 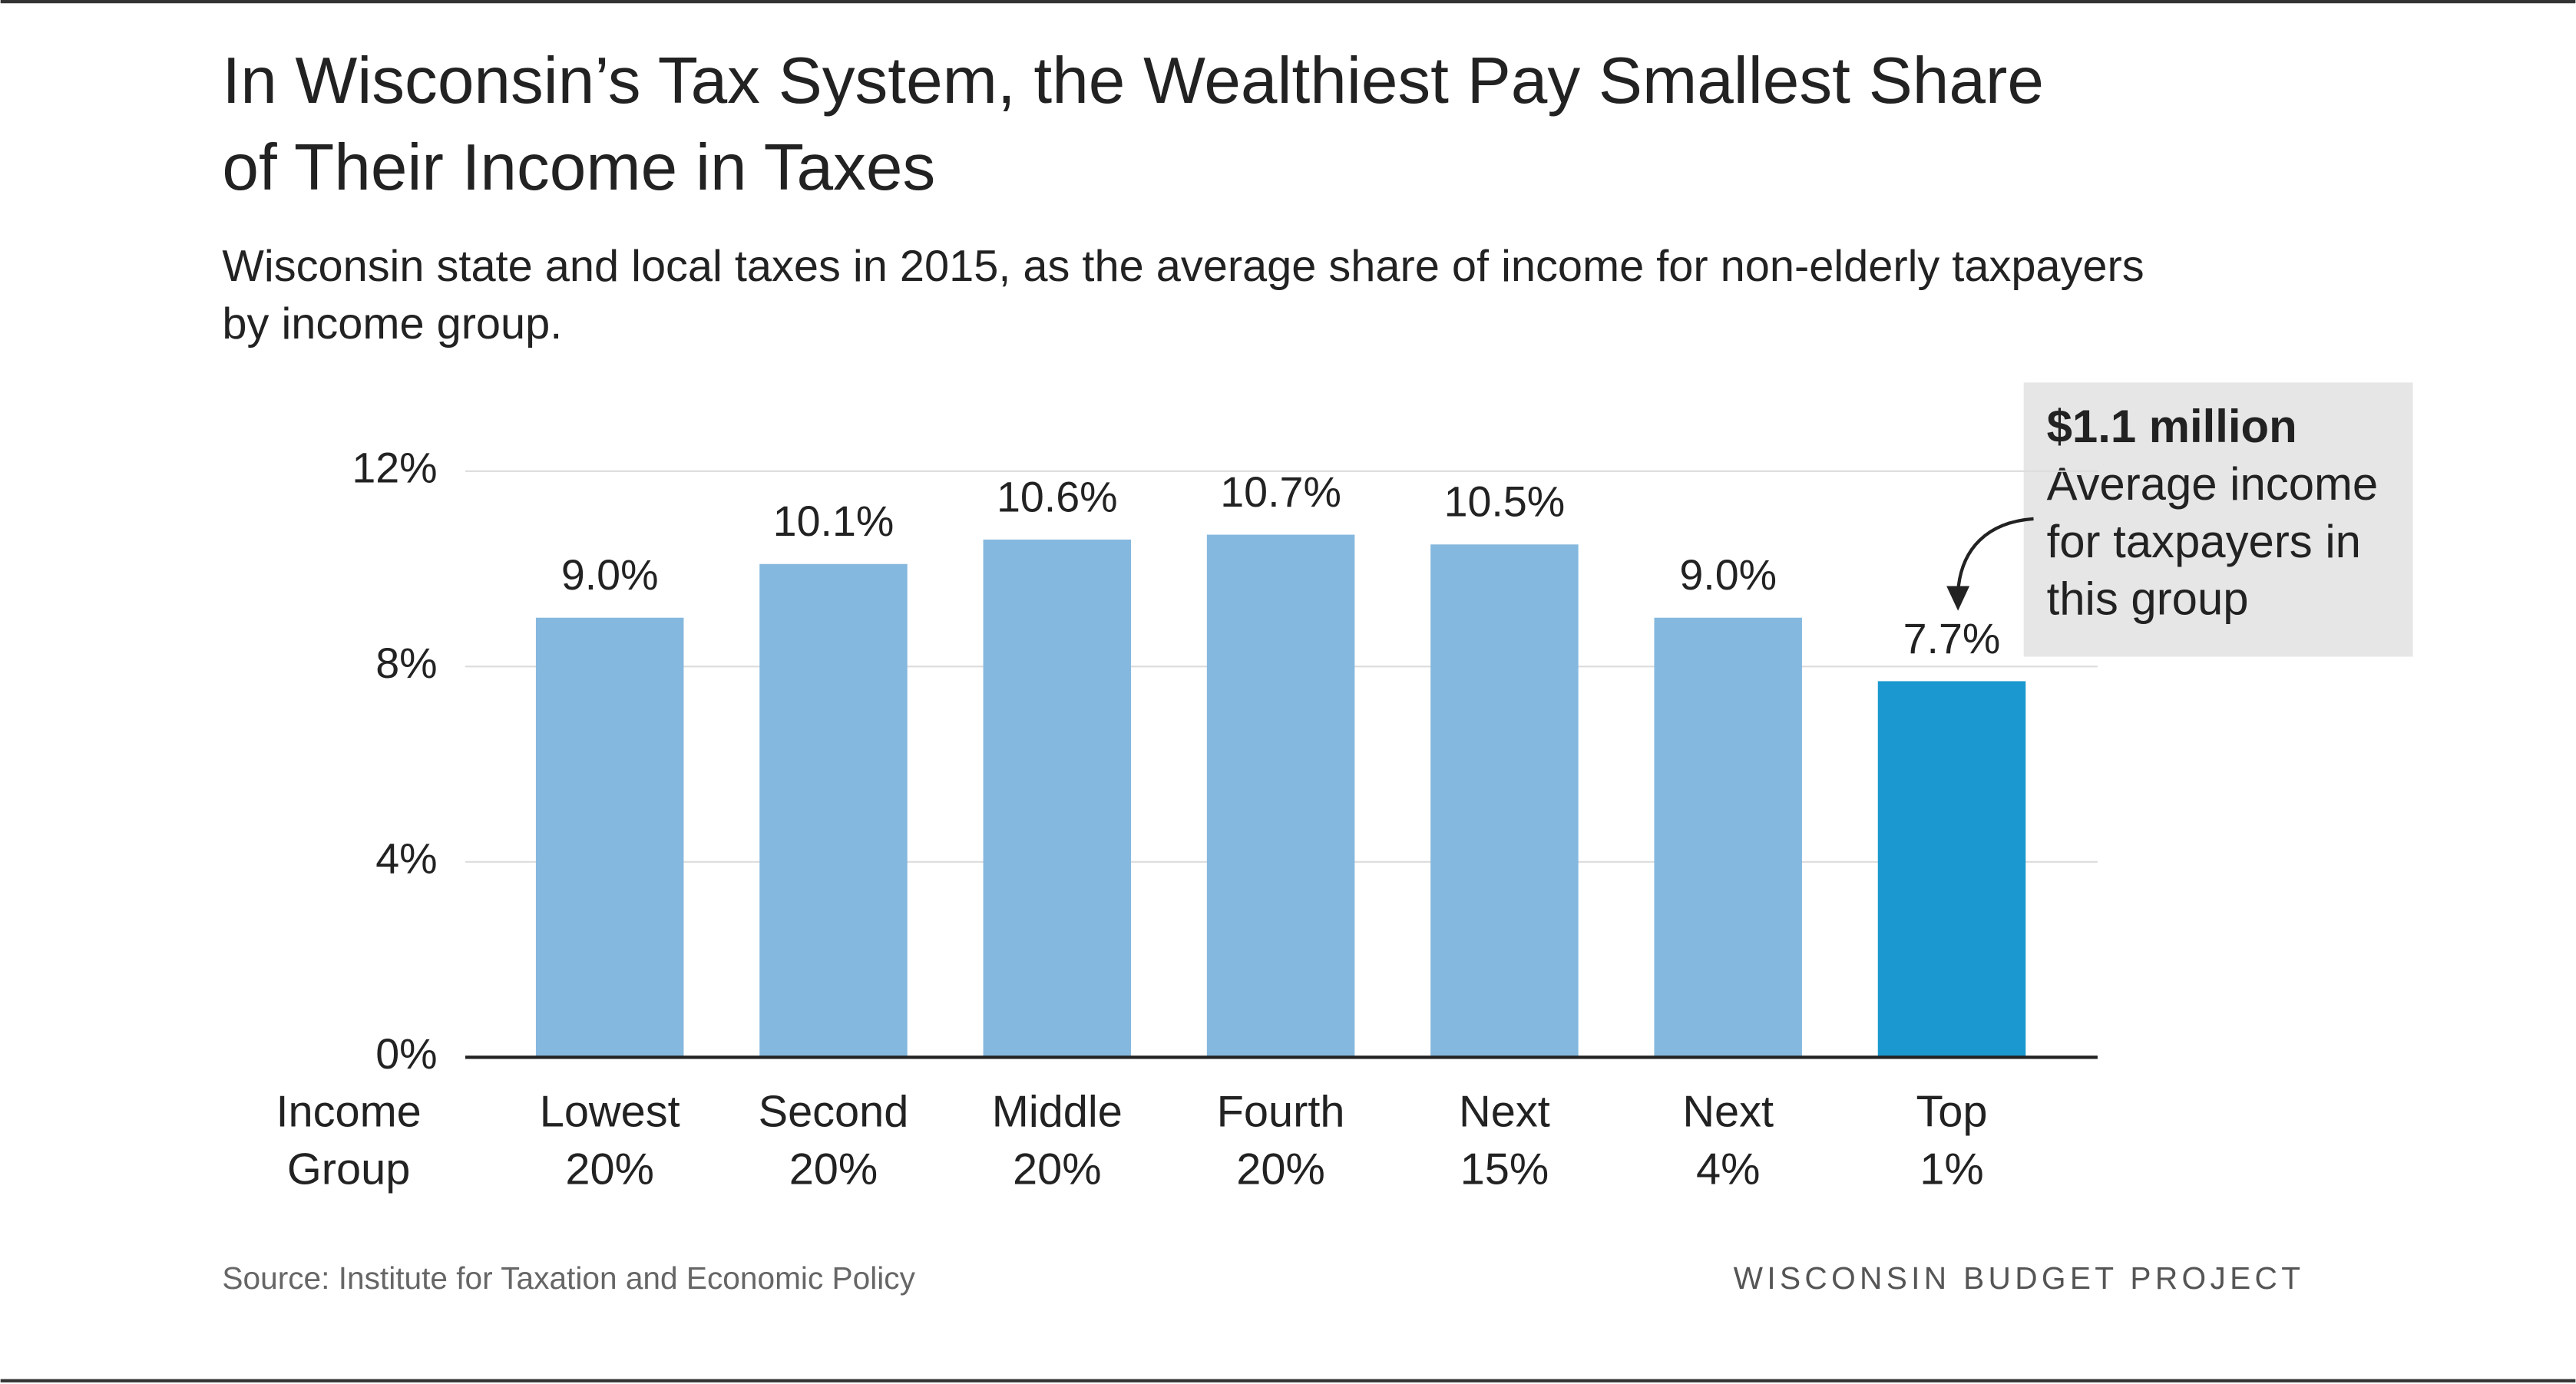 What do you see at coordinates (2148, 599) in the screenshot?
I see `annotation-text: this group` at bounding box center [2148, 599].